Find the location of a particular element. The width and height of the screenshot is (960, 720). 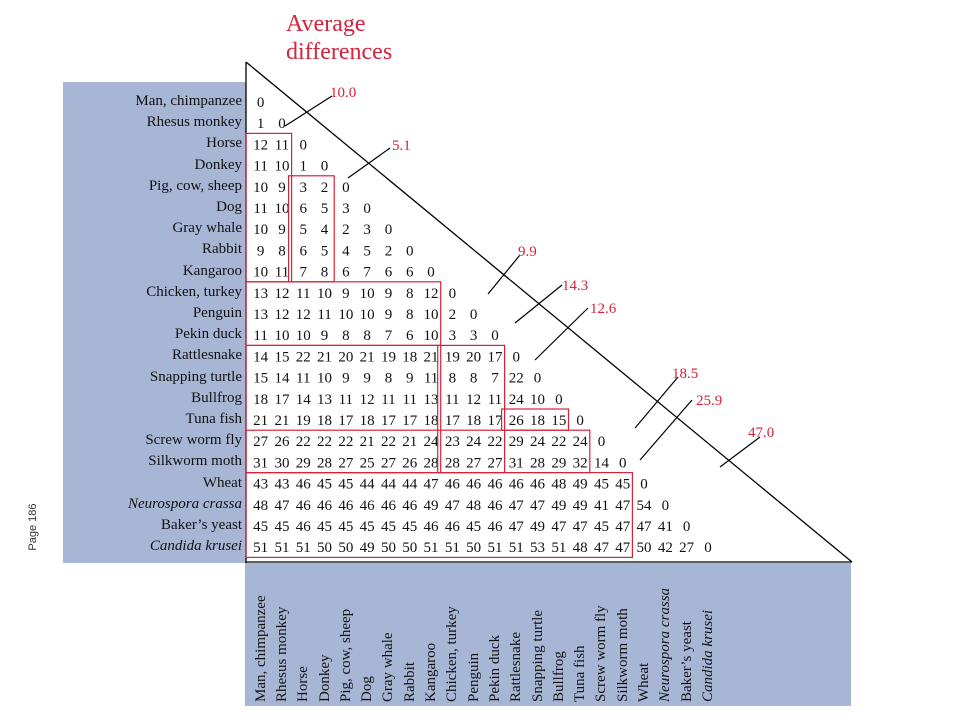

matrix-cell: 28 is located at coordinates (452, 463).